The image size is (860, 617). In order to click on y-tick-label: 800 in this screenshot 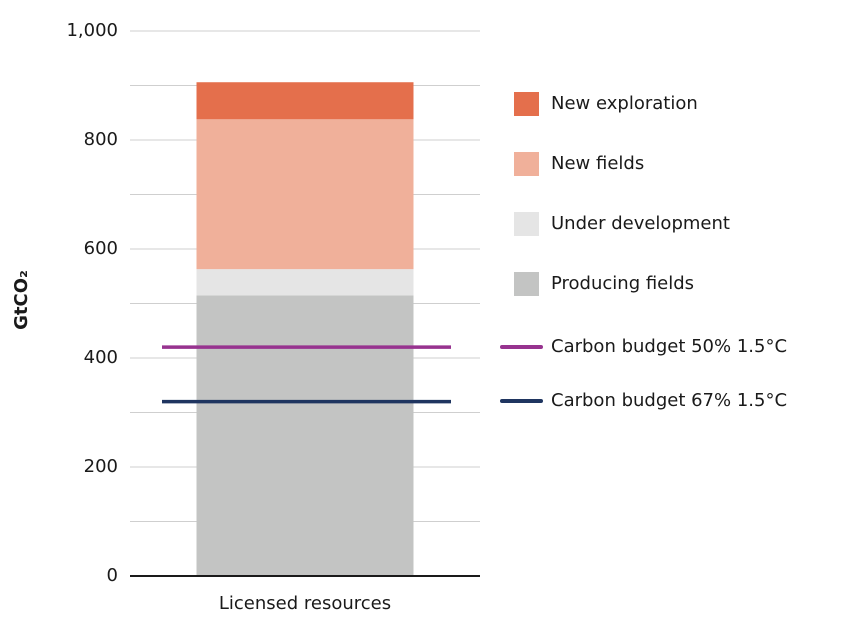, I will do `click(101, 139)`.